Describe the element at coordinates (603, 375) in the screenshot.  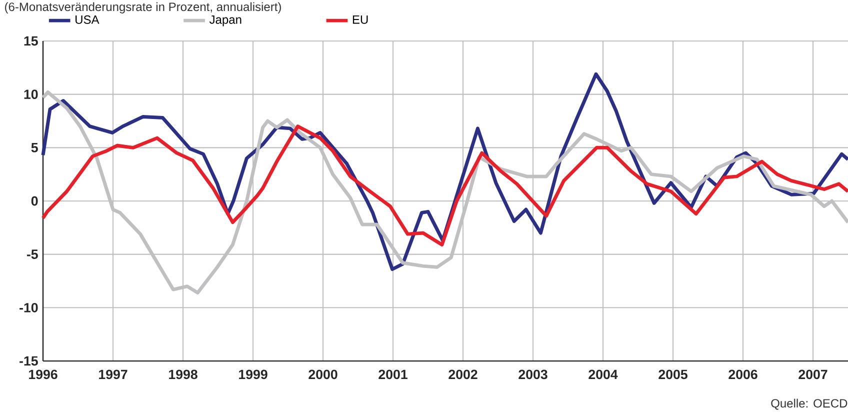
I see `x-tick-label: 2004` at that location.